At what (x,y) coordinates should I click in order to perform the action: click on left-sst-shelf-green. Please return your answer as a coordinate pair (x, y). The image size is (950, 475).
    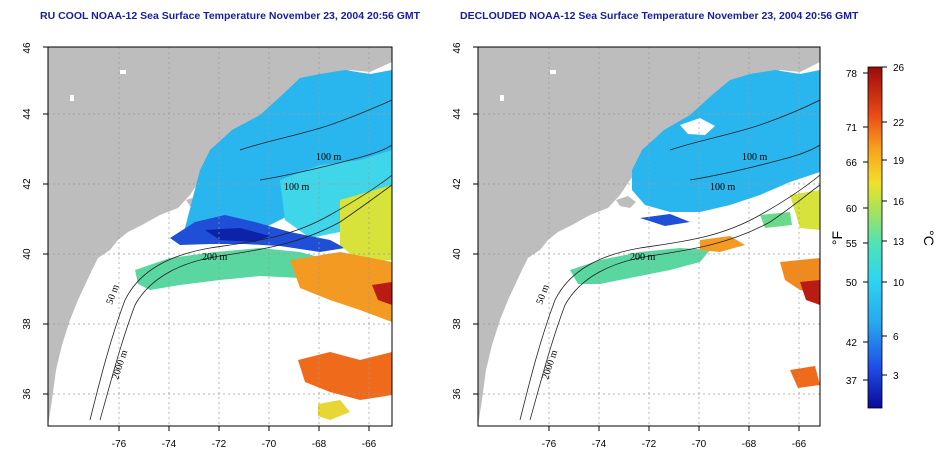
    Looking at the image, I should click on (242, 269).